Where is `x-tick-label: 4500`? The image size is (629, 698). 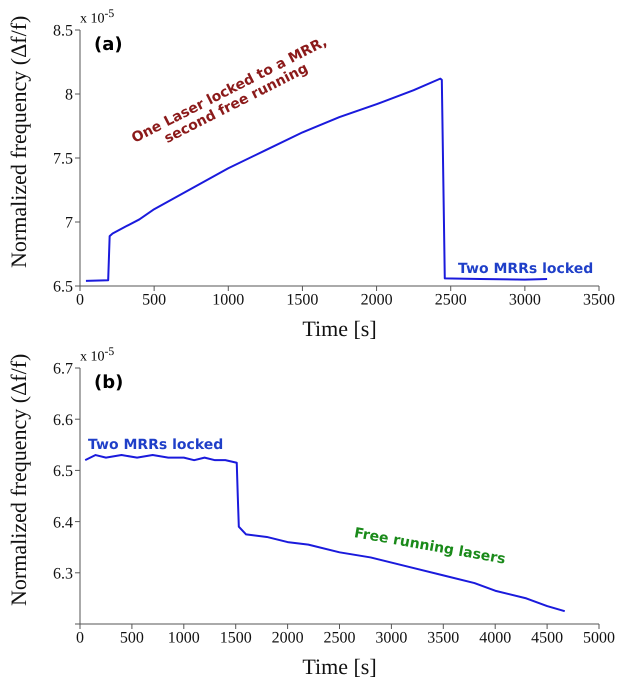
x-tick-label: 4500 is located at coordinates (547, 637).